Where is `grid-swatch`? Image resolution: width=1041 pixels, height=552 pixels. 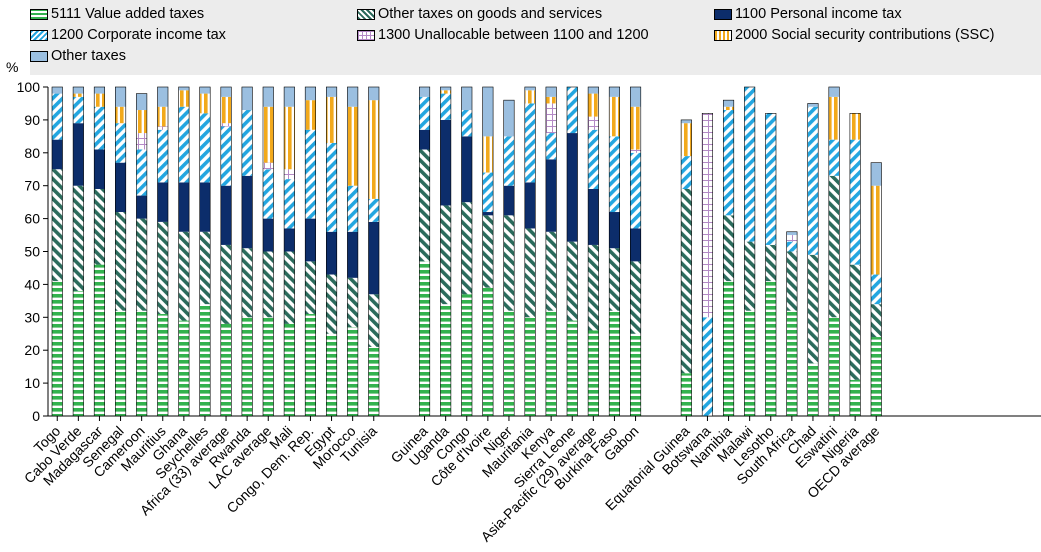 grid-swatch is located at coordinates (366, 35).